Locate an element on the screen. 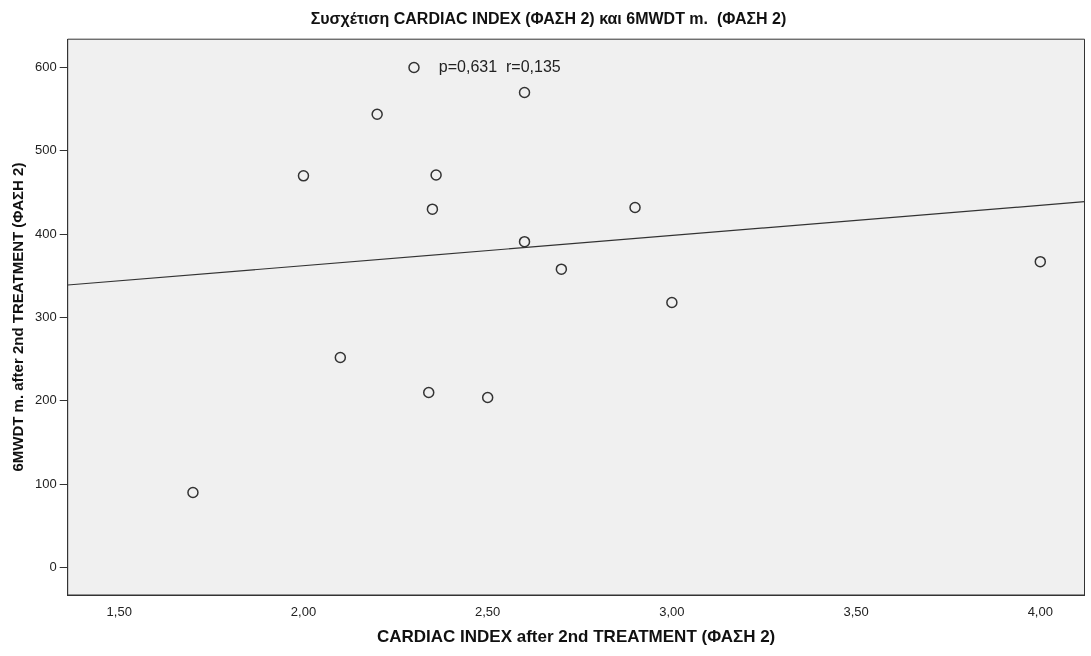 The image size is (1091, 656). y-tick-label: 300 is located at coordinates (45, 317).